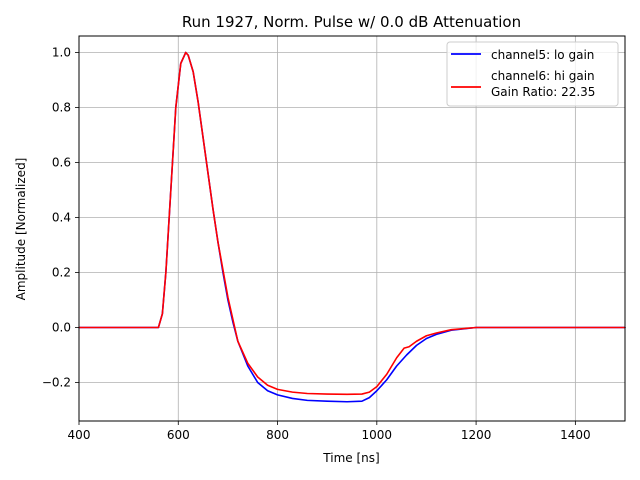 This screenshot has height=480, width=640. I want to click on legend-box, so click(532, 74).